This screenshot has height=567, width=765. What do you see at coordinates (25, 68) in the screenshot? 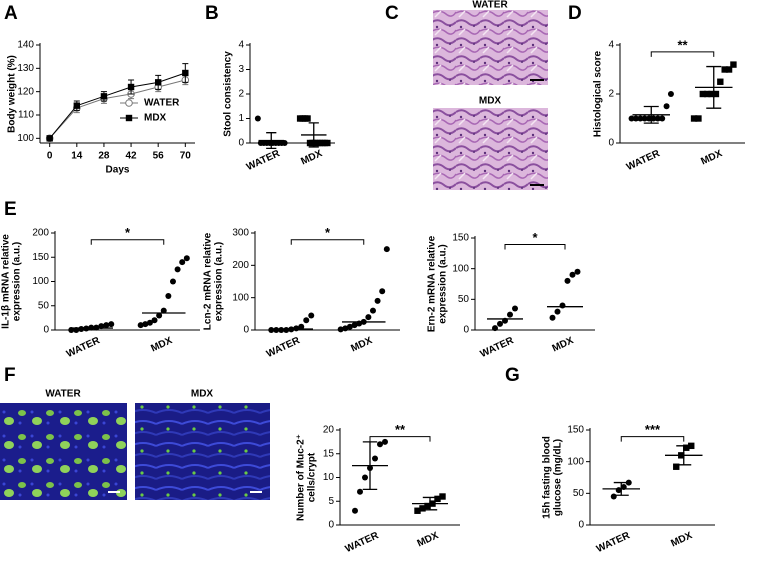
I see `y-tick-label: 130` at bounding box center [25, 68].